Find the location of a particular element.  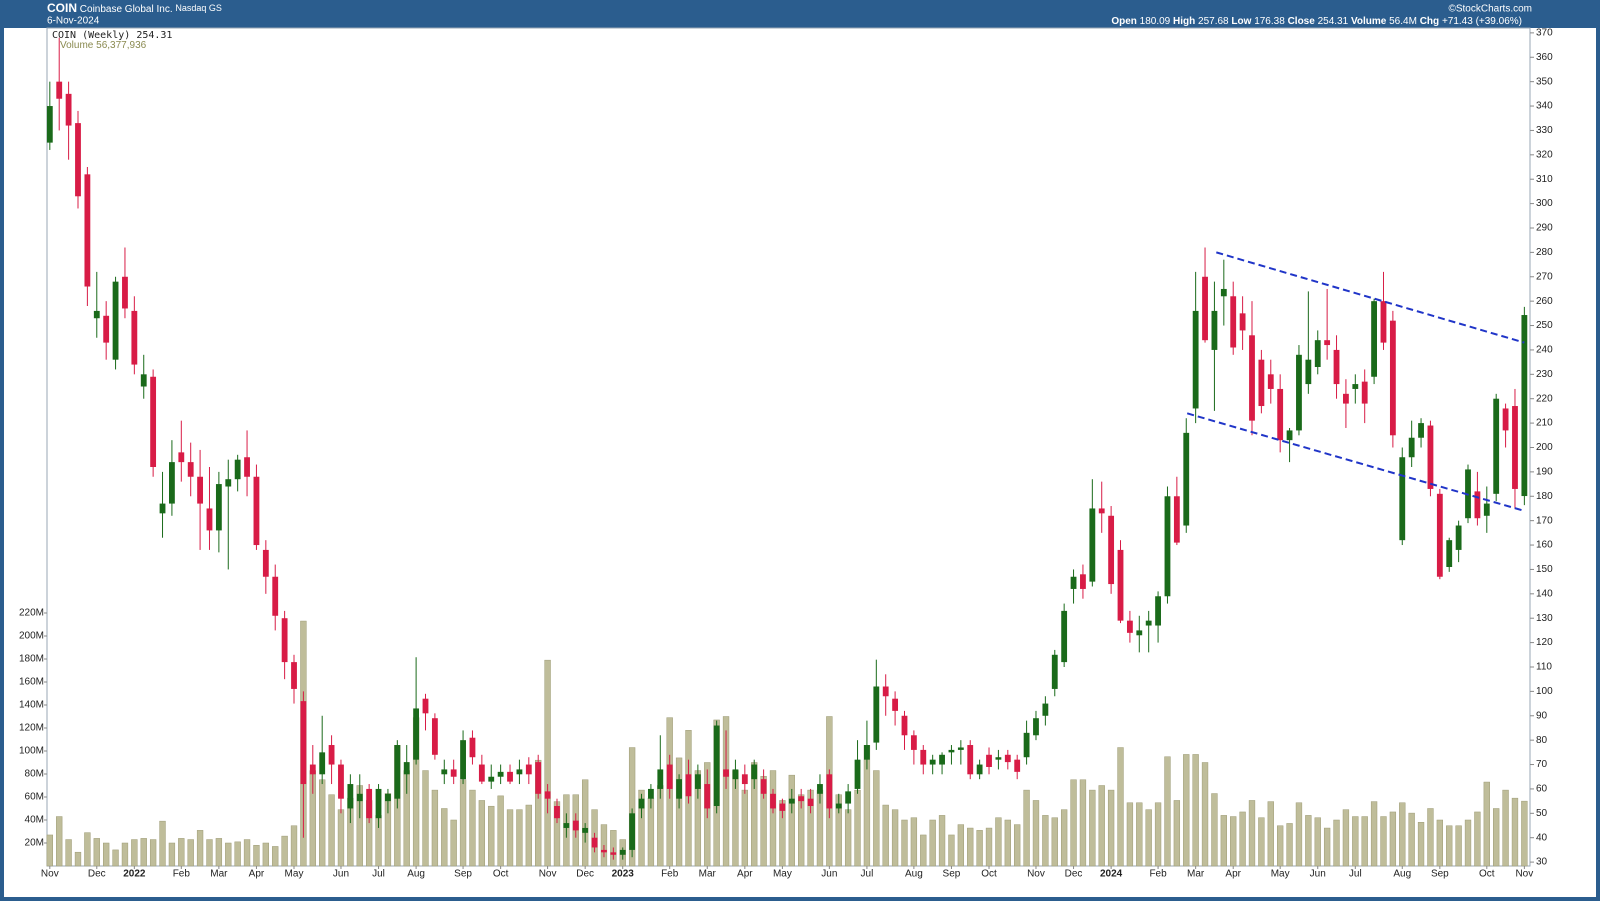

y-tick-label: 110 is located at coordinates (1544, 667).